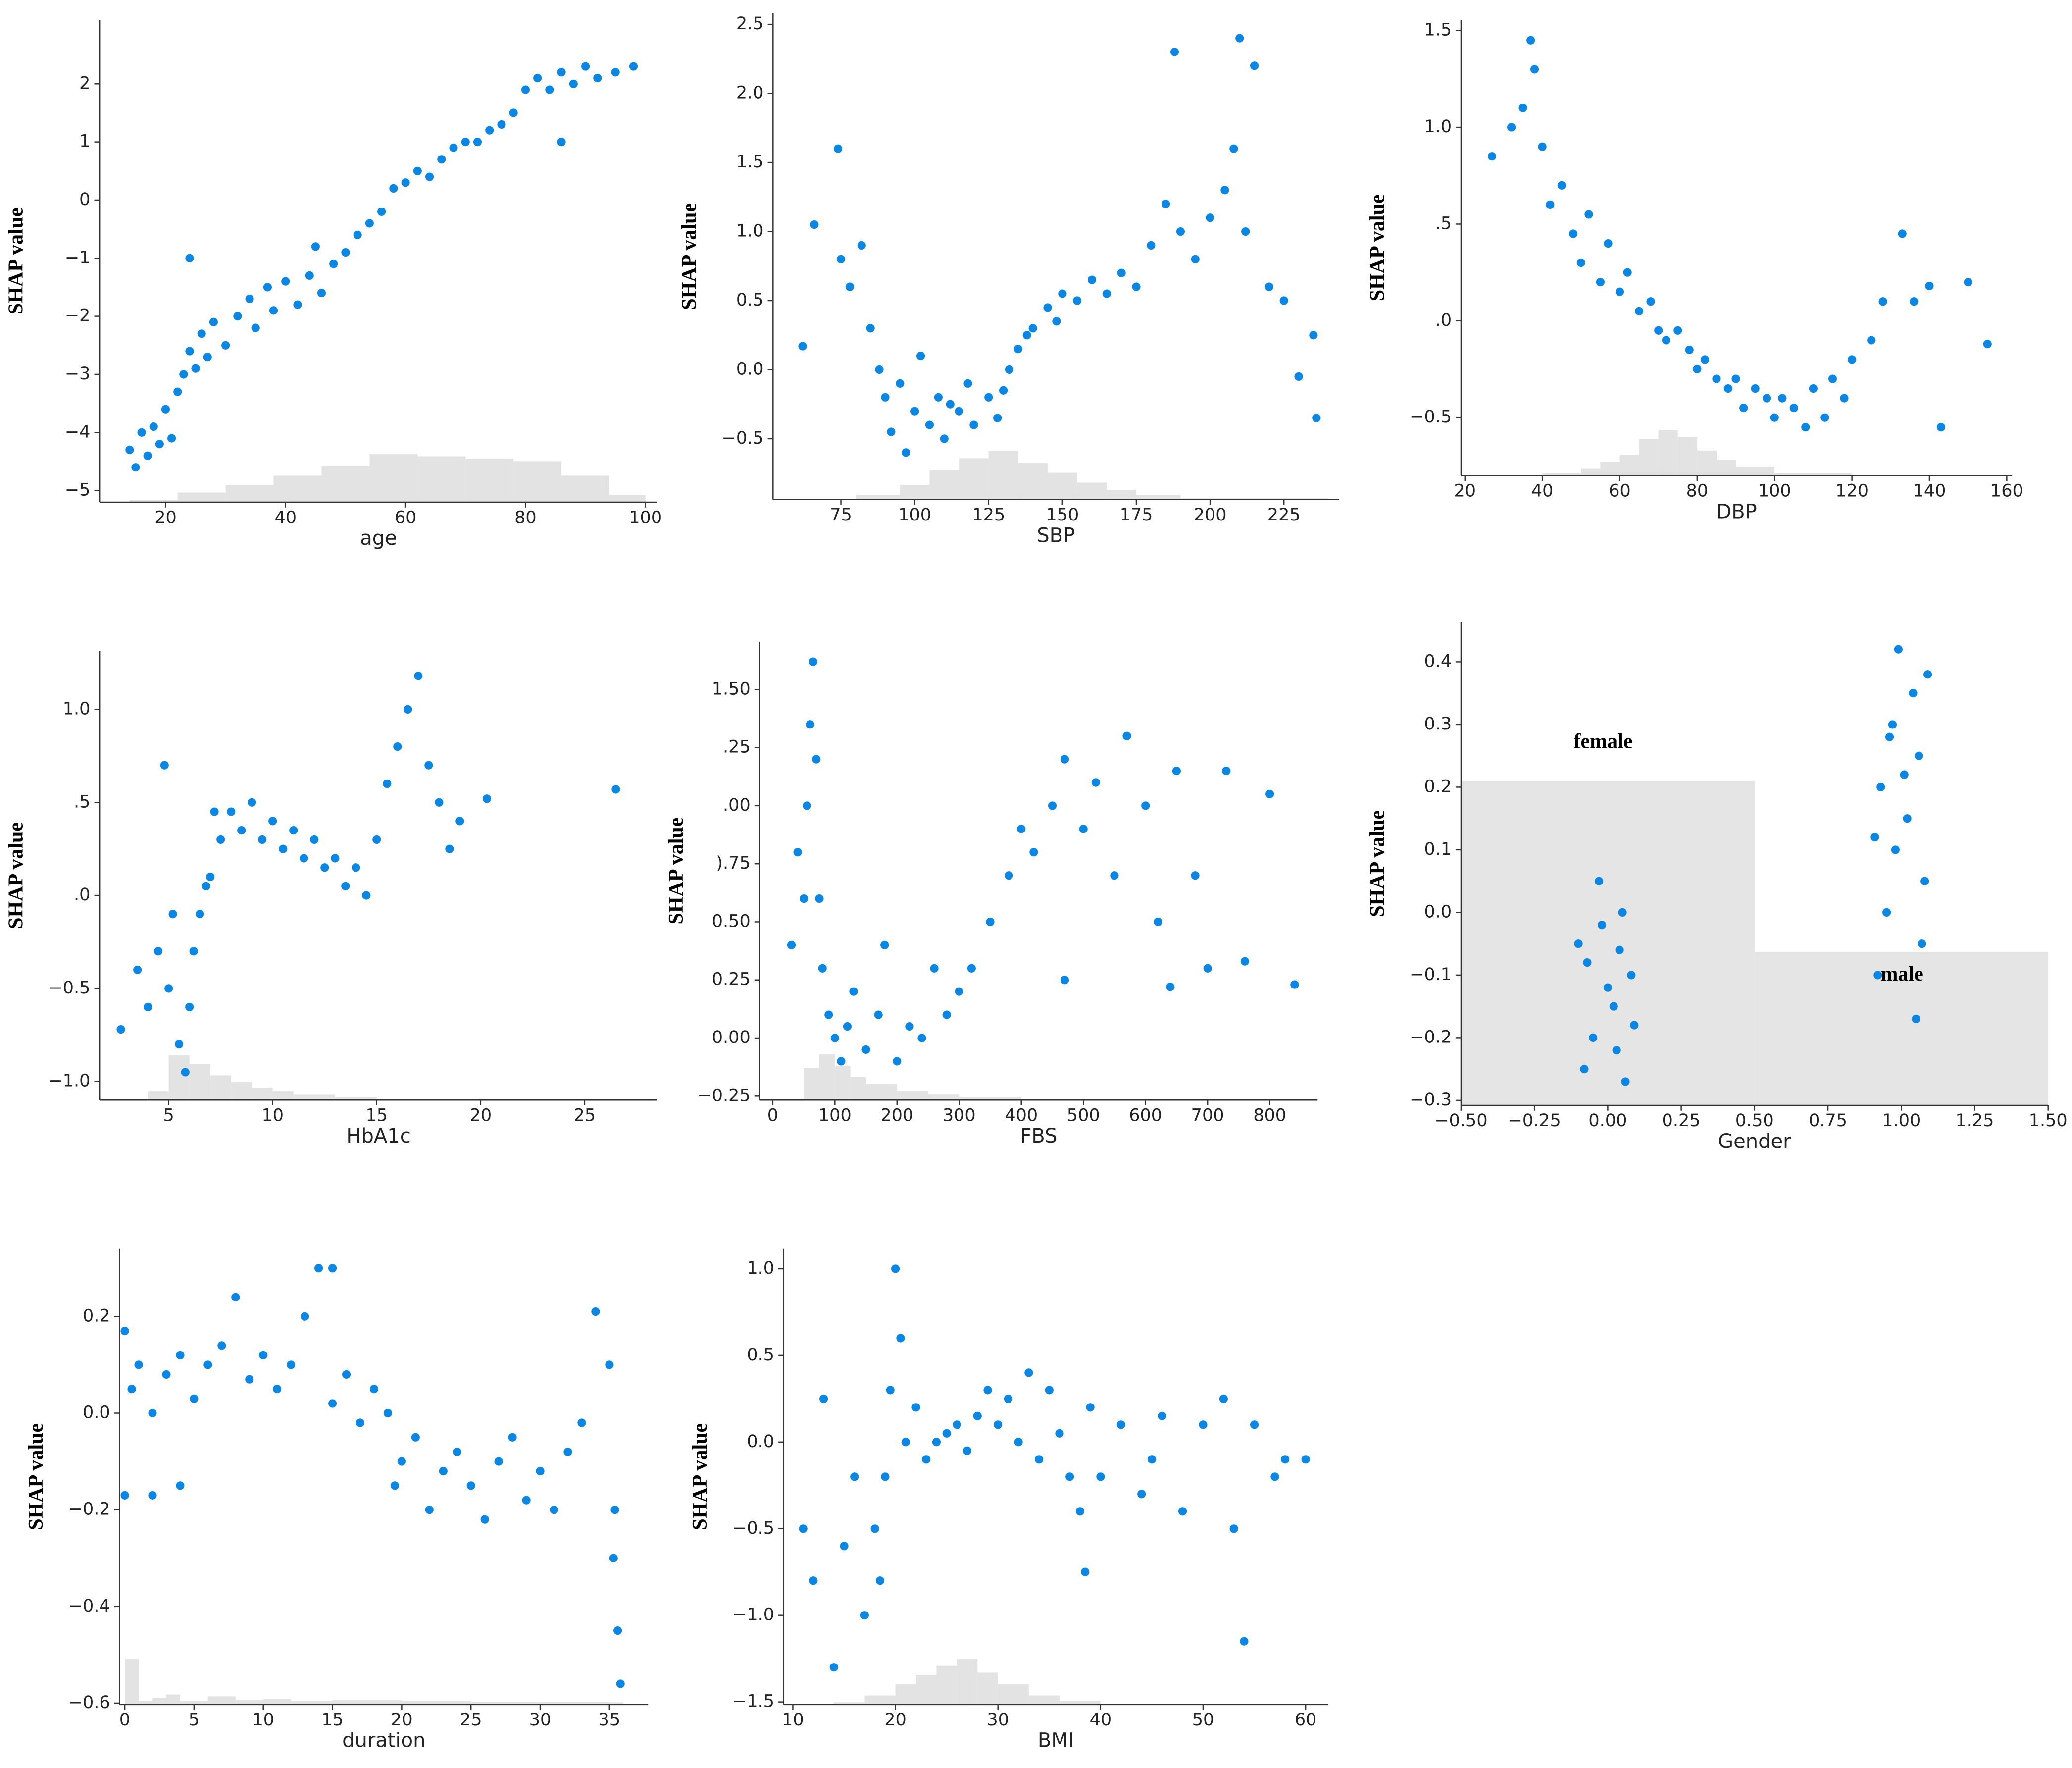 The width and height of the screenshot is (2072, 1768). Describe the element at coordinates (168, 1115) in the screenshot. I see `x-tick-label: 5` at that location.